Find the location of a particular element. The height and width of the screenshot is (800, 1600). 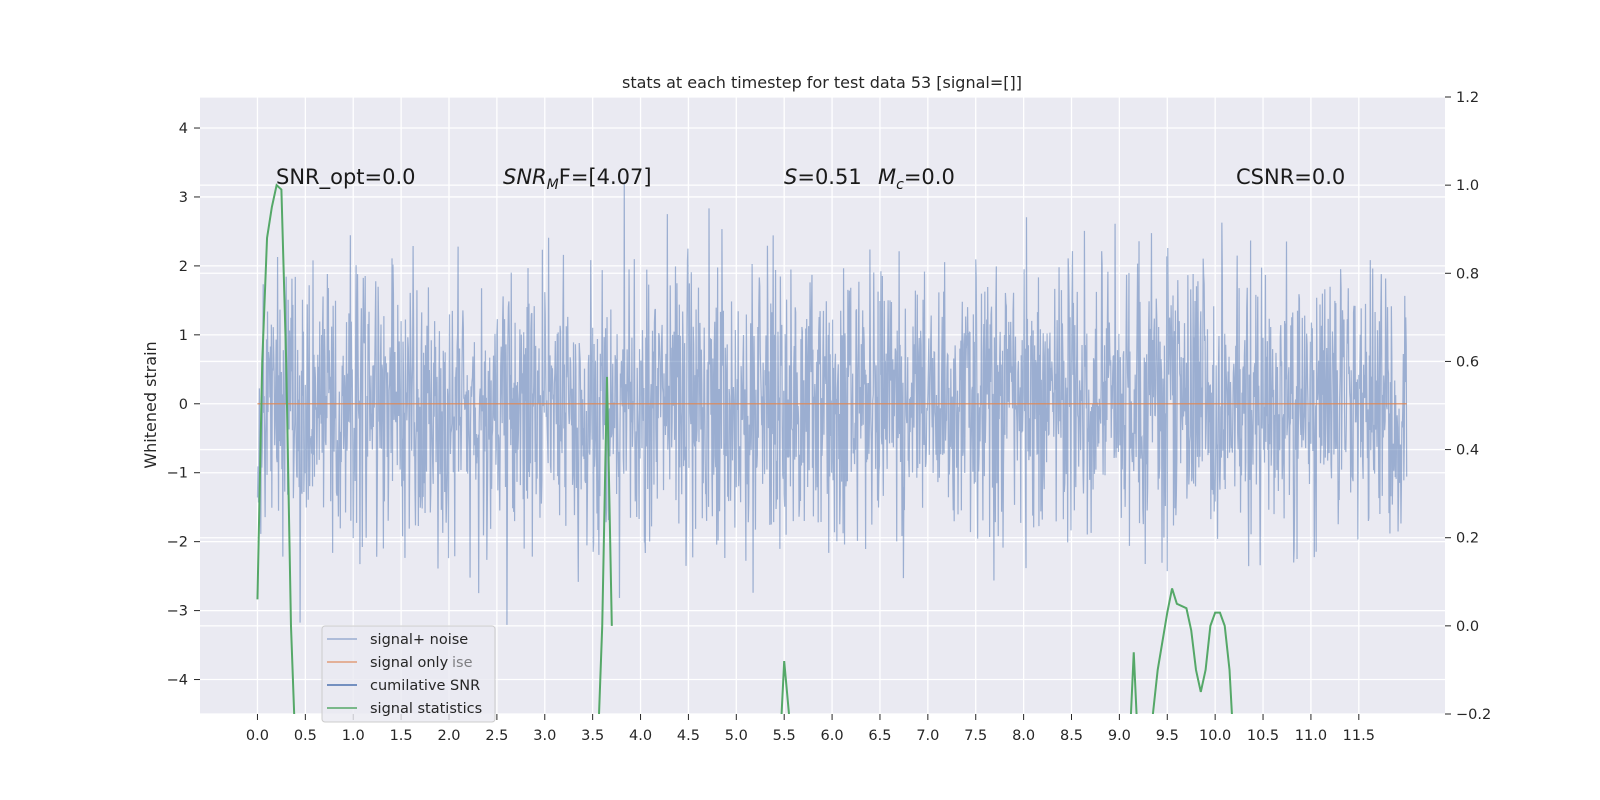

legend-box is located at coordinates (408, 674).